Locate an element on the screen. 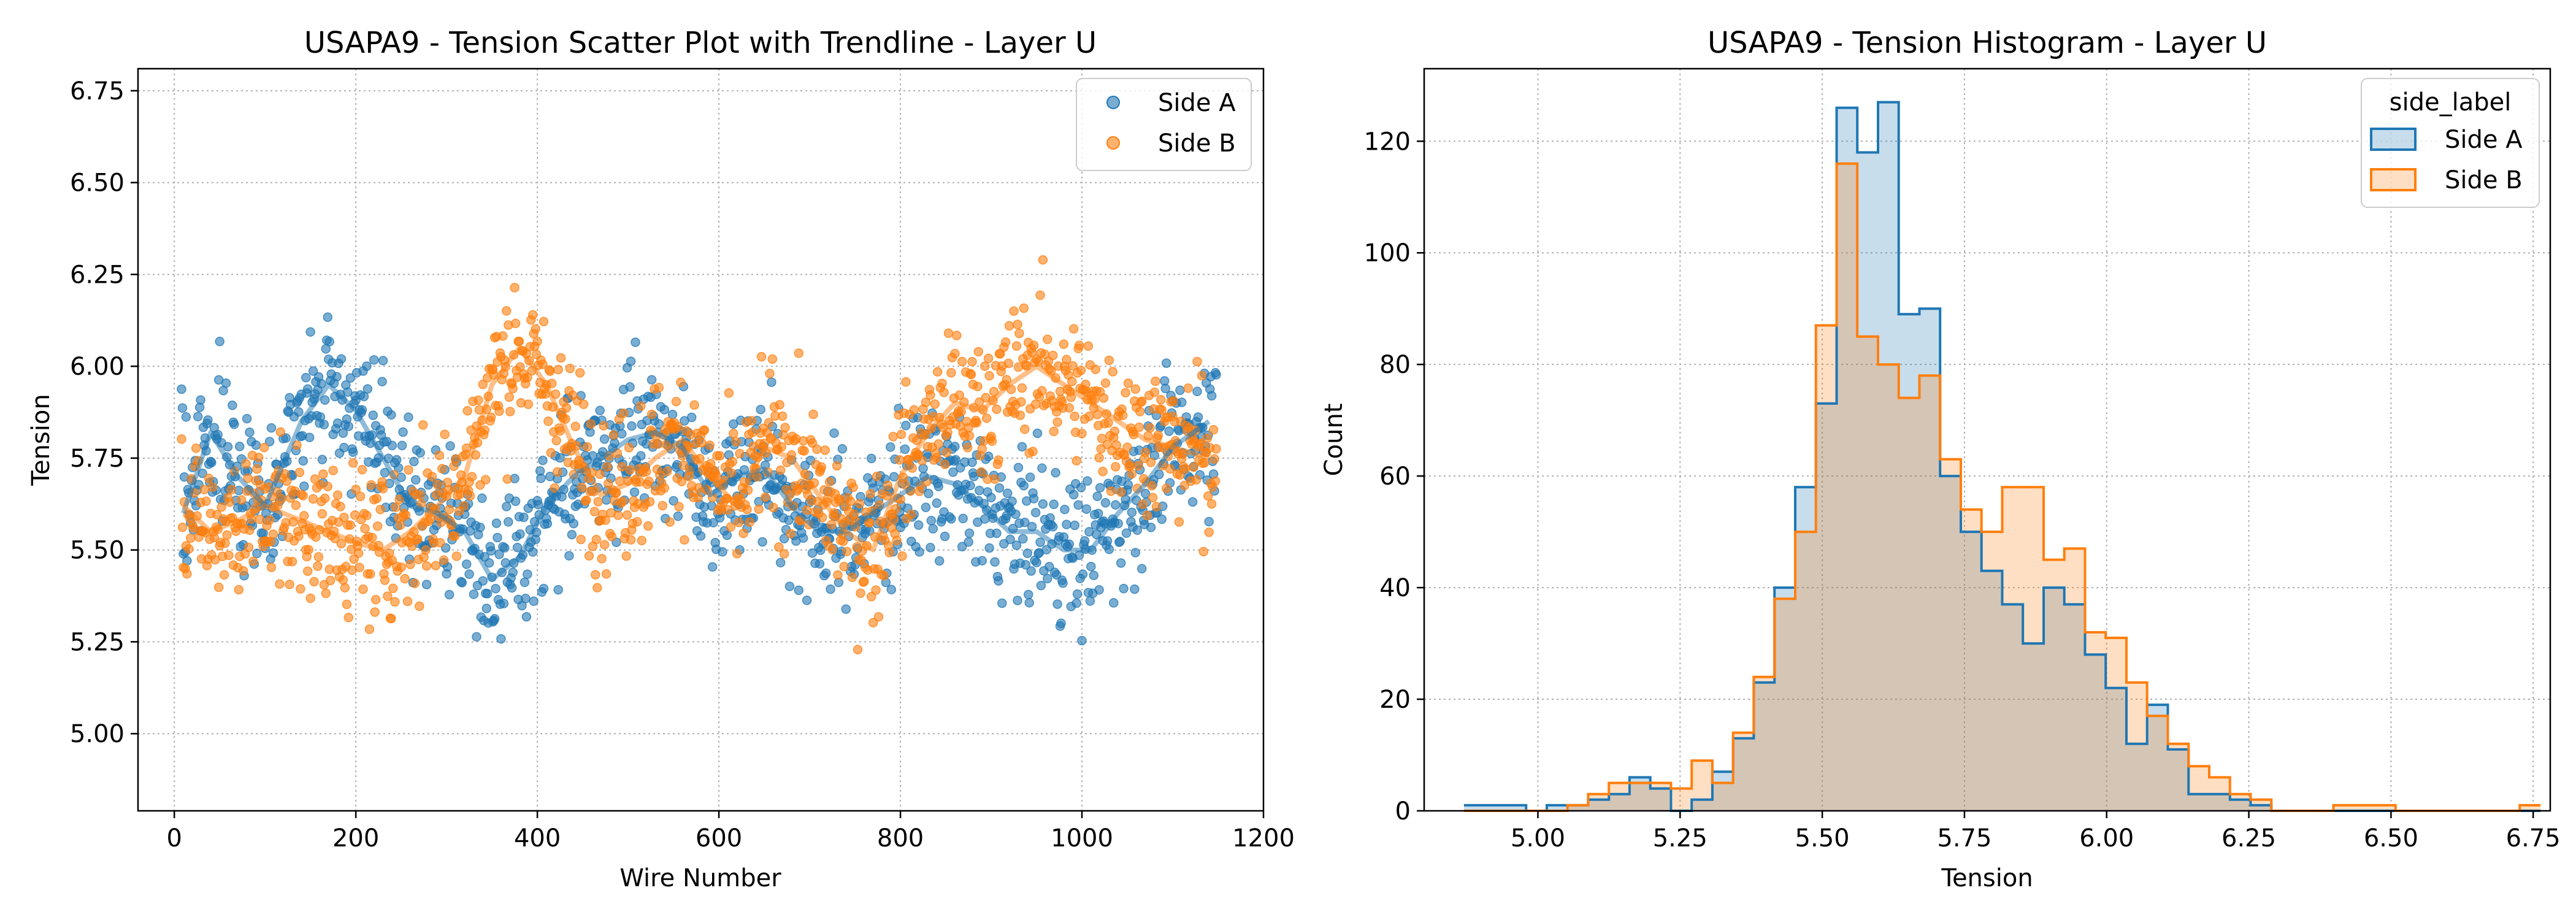 The height and width of the screenshot is (920, 2576). legend-marker-side-a is located at coordinates (1113, 102).